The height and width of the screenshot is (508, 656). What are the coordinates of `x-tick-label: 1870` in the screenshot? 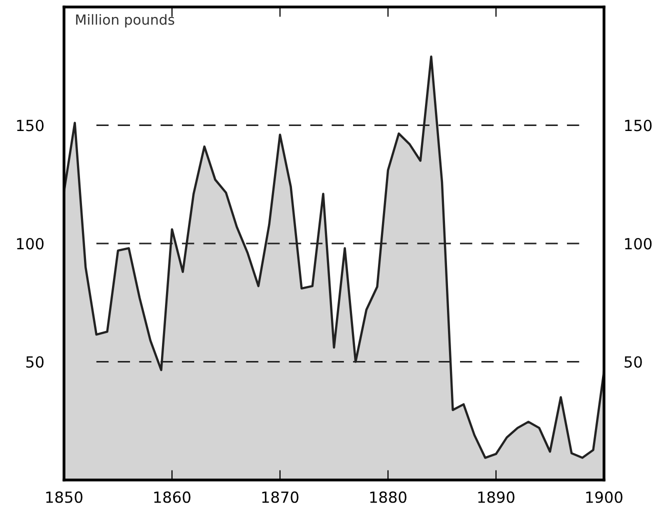 It's located at (280, 497).